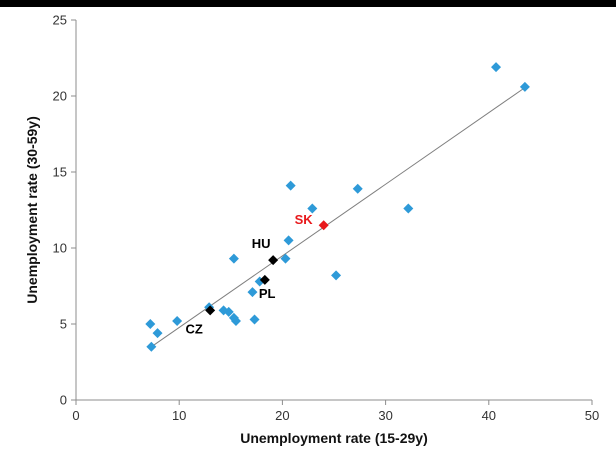 The height and width of the screenshot is (450, 616). What do you see at coordinates (32, 210) in the screenshot?
I see `y-axis-title: Unemployment rate (30-59y)` at bounding box center [32, 210].